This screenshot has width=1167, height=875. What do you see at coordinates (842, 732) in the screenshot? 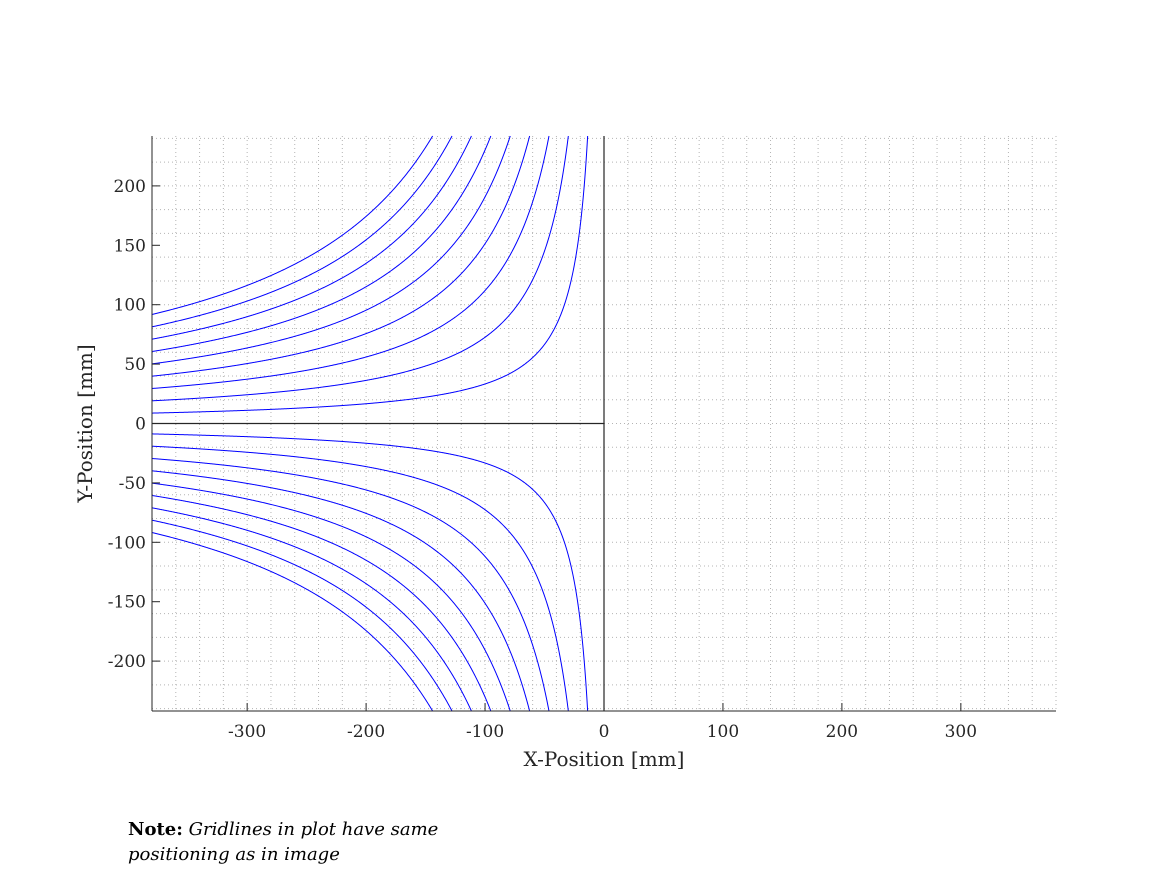
I see `x-tick-label: 200` at bounding box center [842, 732].